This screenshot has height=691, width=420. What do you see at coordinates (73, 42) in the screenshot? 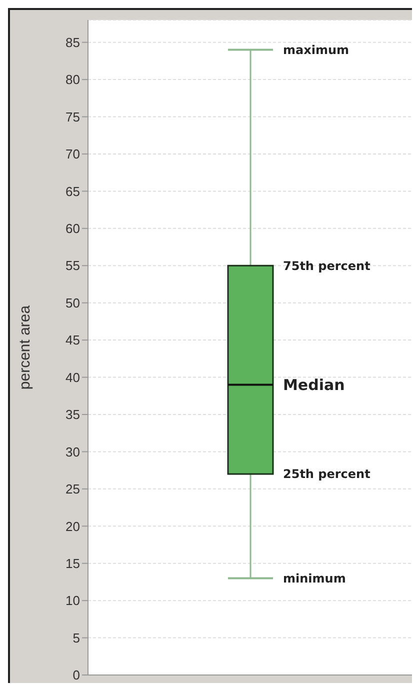
I see `y-tick-label: 85` at bounding box center [73, 42].